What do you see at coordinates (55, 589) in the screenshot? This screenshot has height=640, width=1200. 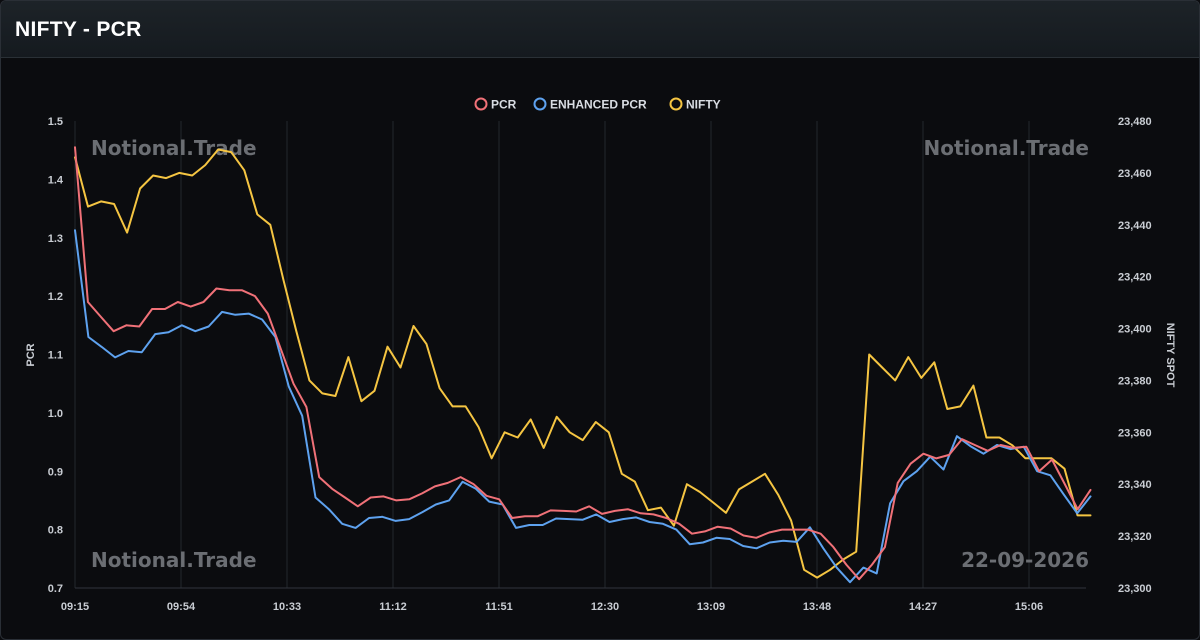 I see `y-tick-label: 0.7` at bounding box center [55, 589].